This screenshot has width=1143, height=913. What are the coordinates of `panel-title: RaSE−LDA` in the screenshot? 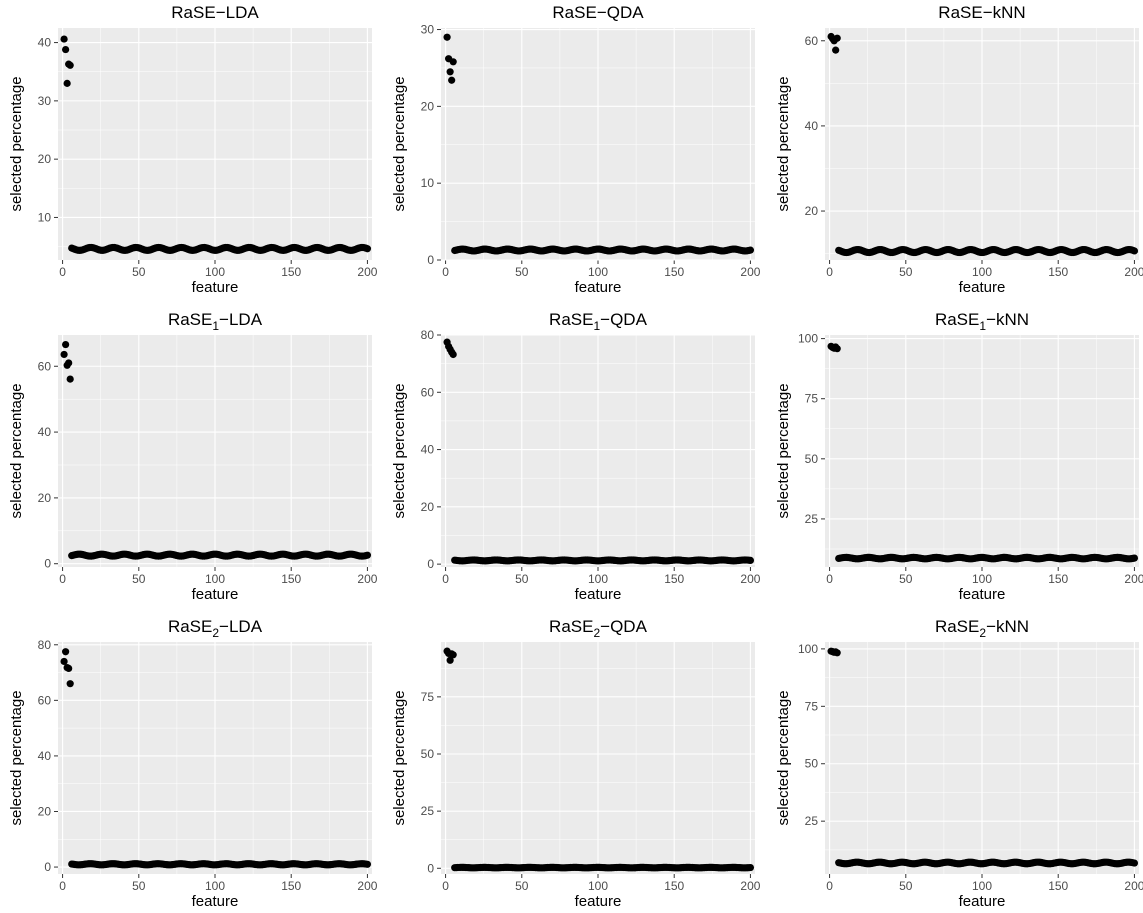 It's located at (215, 12).